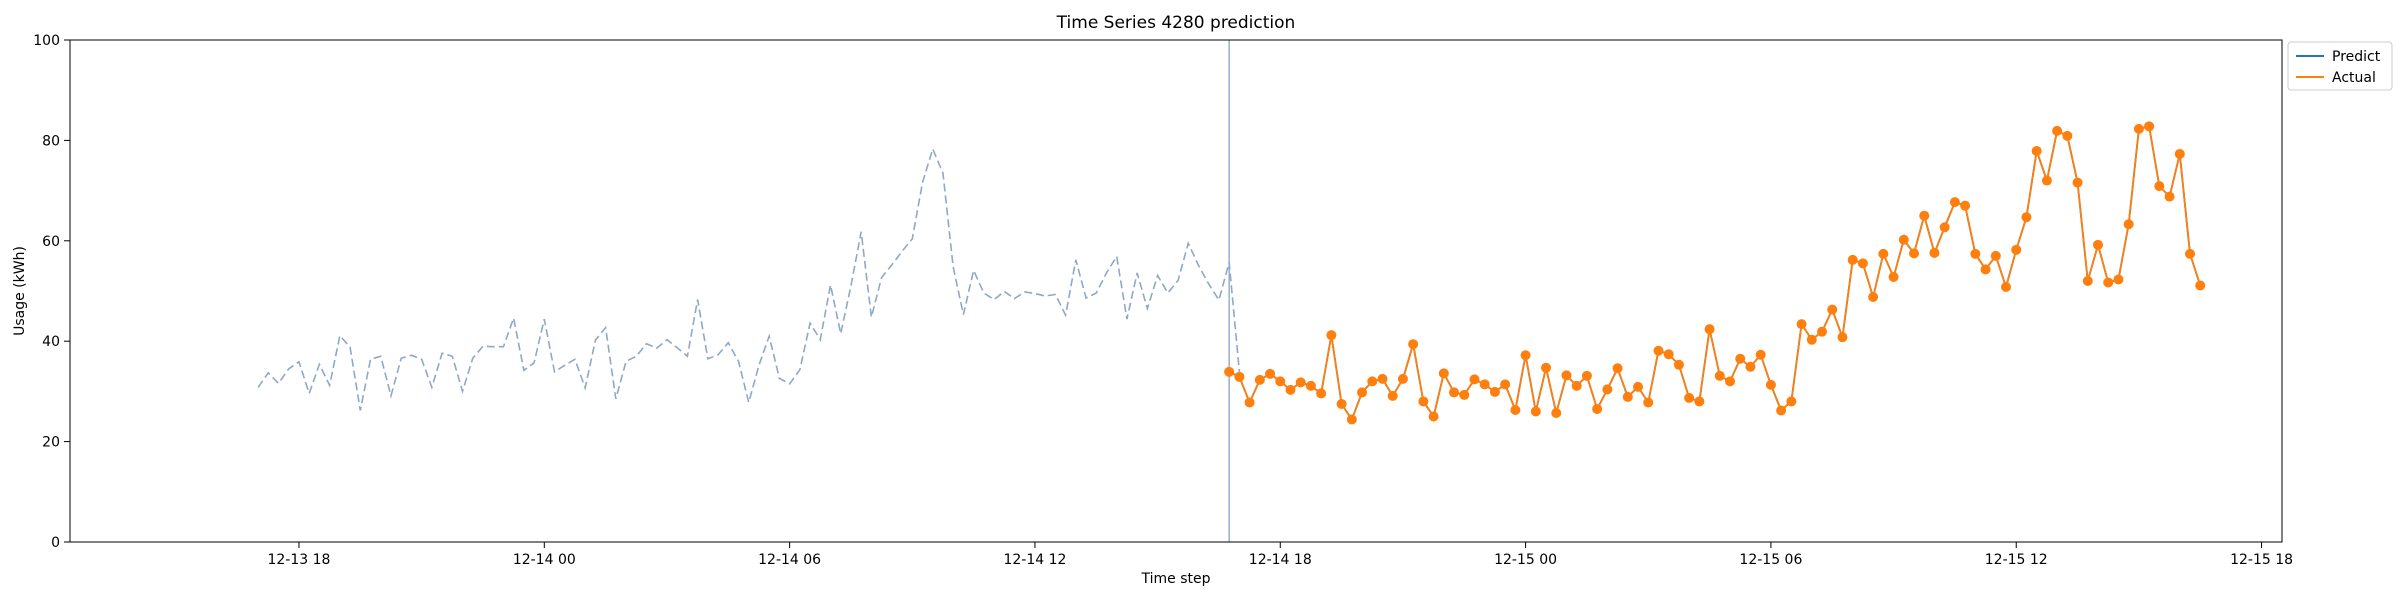  What do you see at coordinates (2261, 560) in the screenshot?
I see `x-tick-label-8: 12-15 18` at bounding box center [2261, 560].